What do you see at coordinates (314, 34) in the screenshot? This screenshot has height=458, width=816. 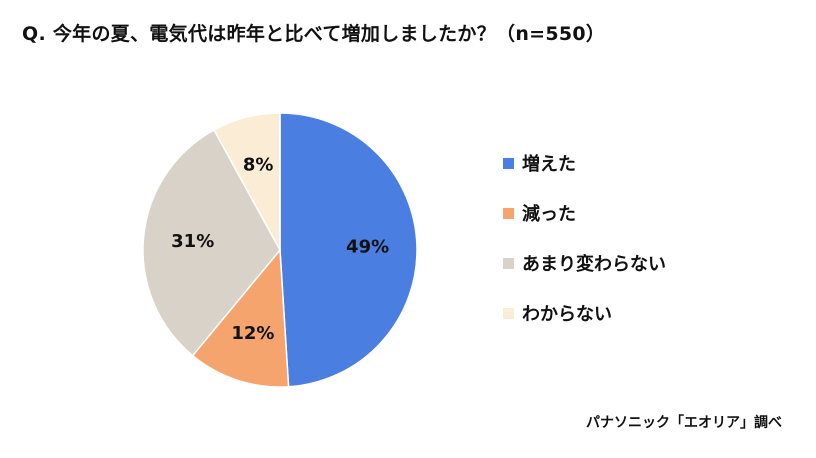 I see `chart-title: Q. 今年の夏、電気代は昨年と比べて増加しましたか？（n=550）` at bounding box center [314, 34].